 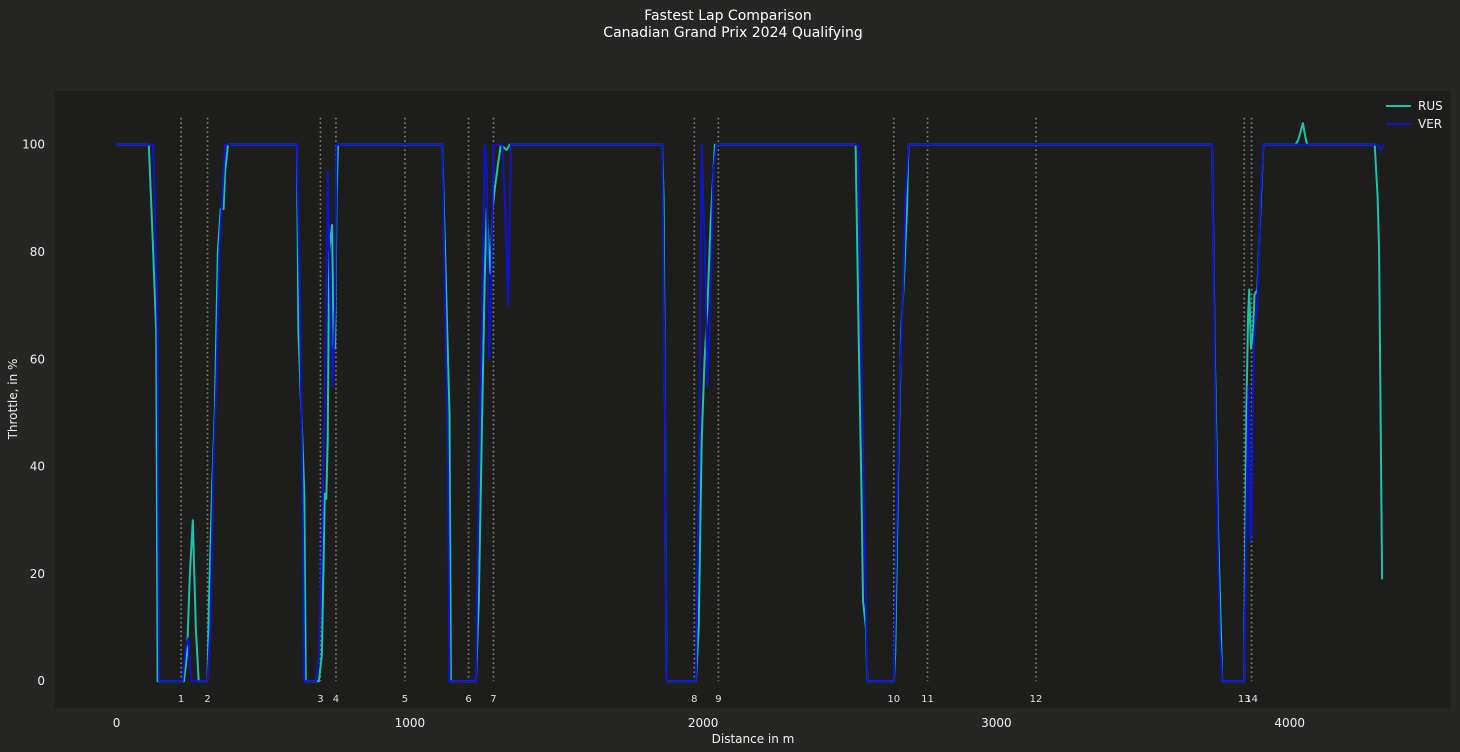 What do you see at coordinates (13, 400) in the screenshot?
I see `y-axis-label: Throttle, in %` at bounding box center [13, 400].